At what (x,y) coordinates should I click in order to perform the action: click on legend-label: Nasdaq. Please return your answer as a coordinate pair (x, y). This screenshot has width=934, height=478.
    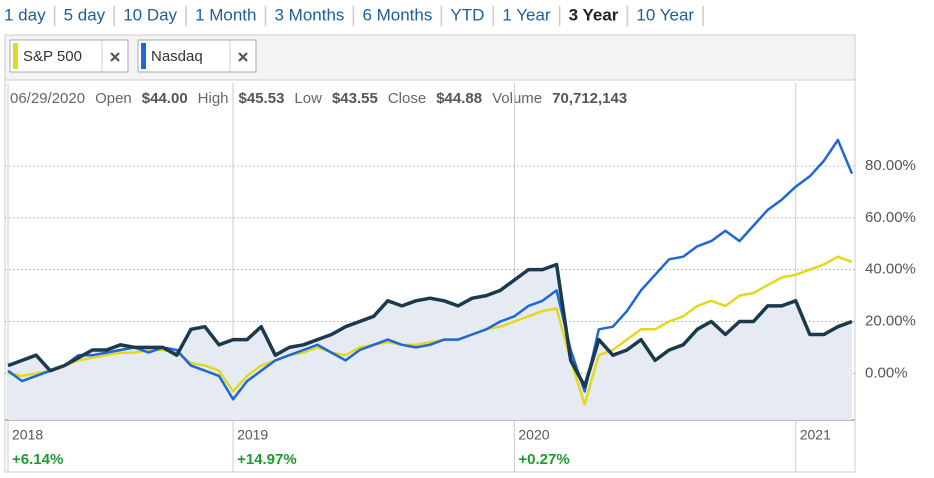
    Looking at the image, I should click on (177, 56).